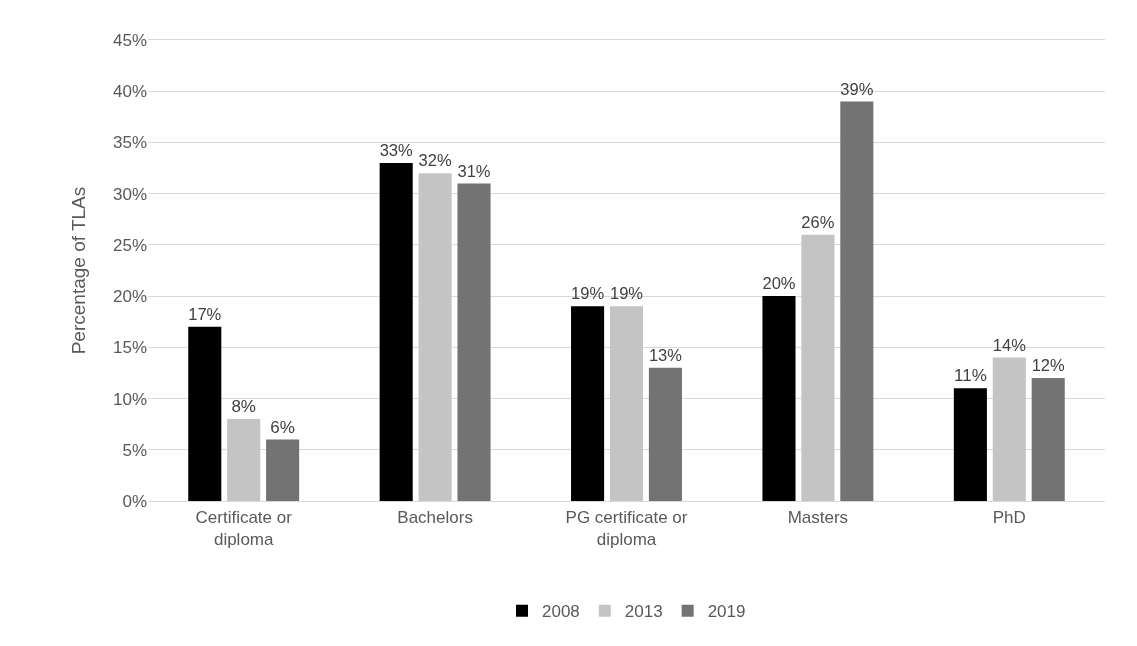  What do you see at coordinates (643, 612) in the screenshot?
I see `legend-label: 2013` at bounding box center [643, 612].